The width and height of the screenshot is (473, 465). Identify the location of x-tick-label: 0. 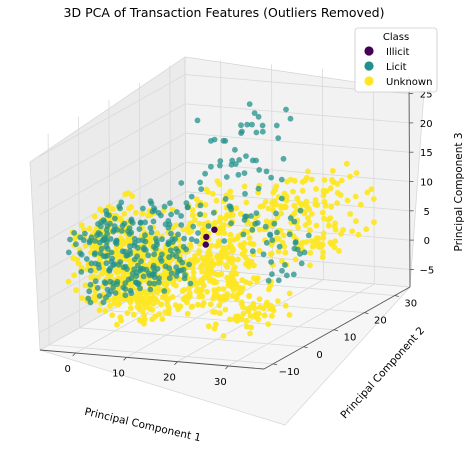
(67, 369).